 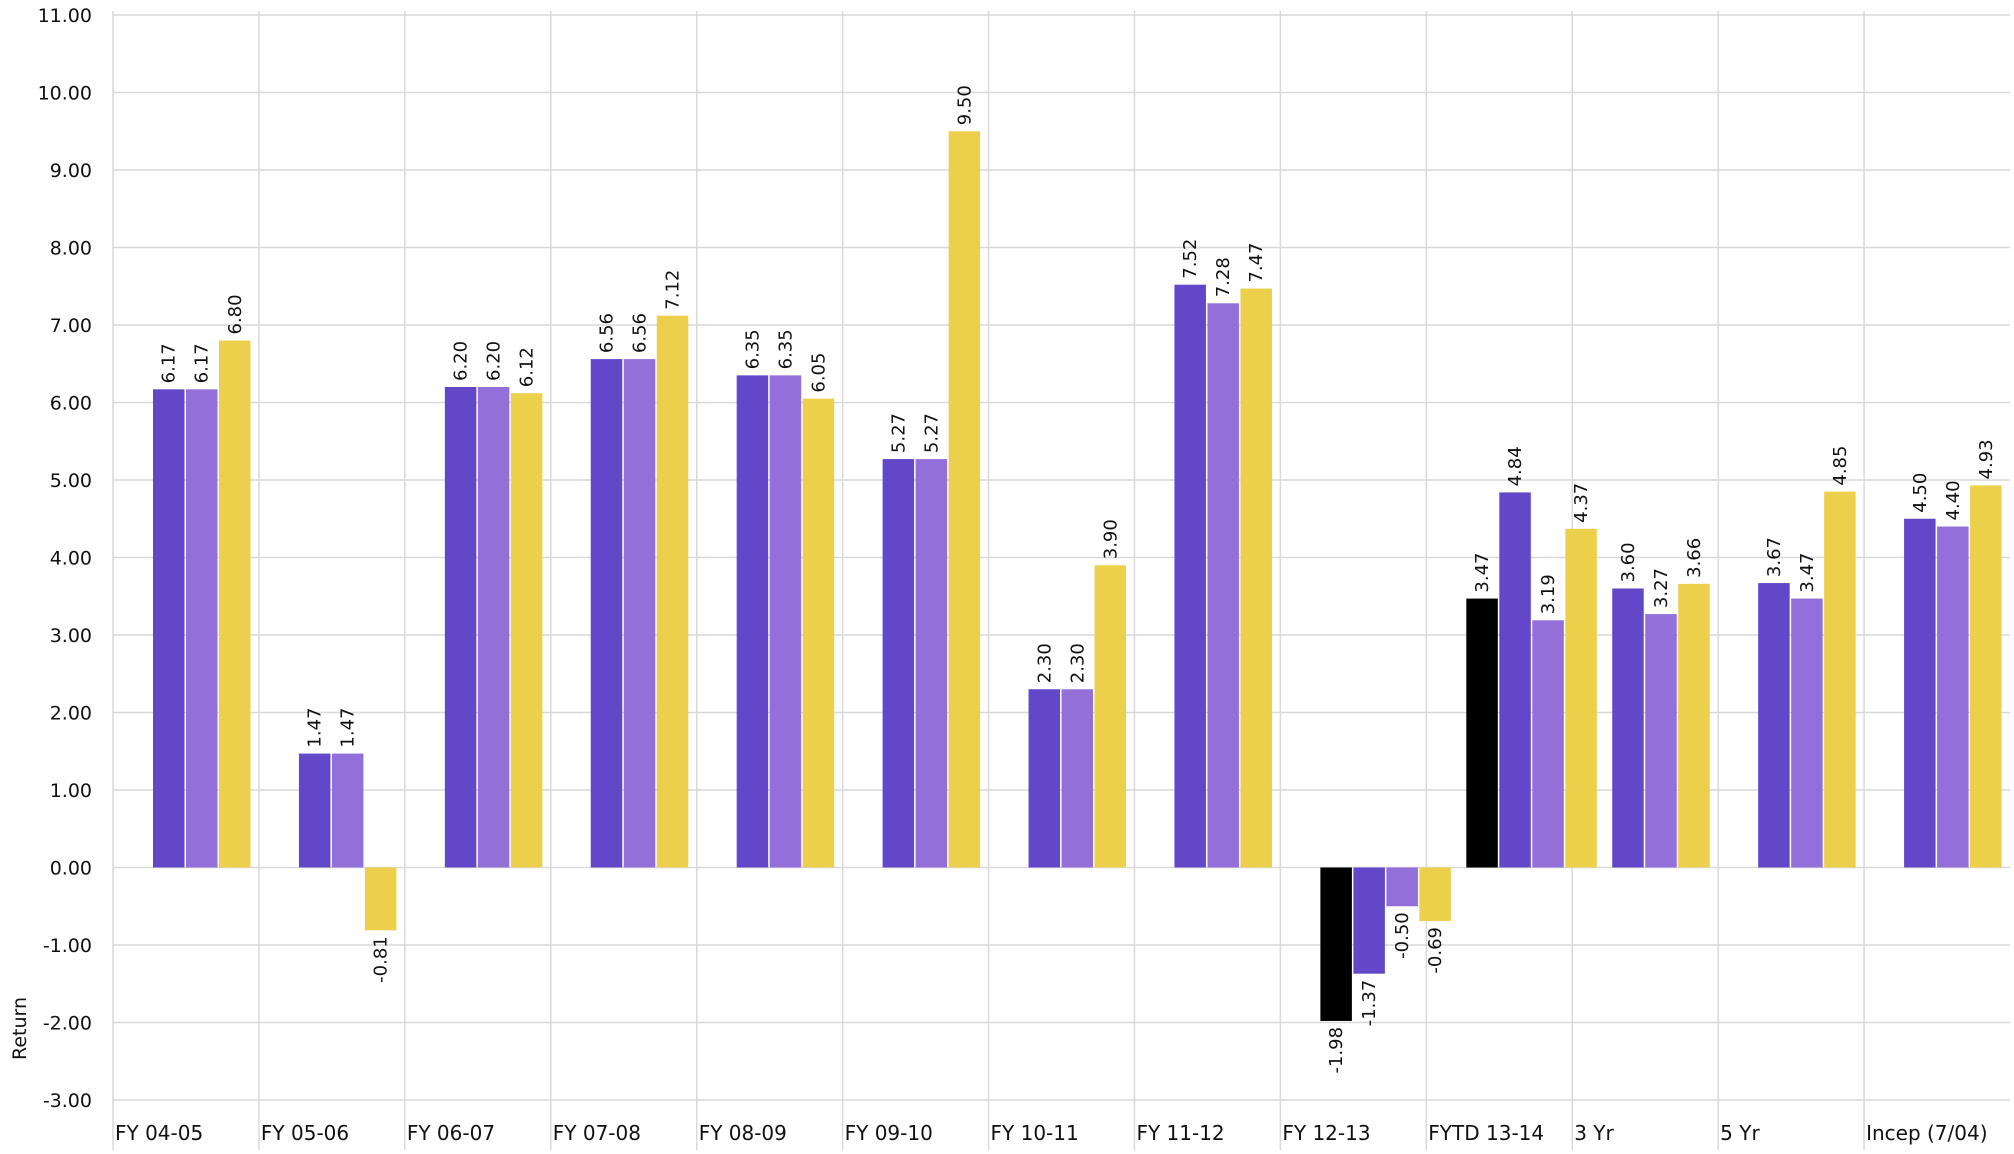 I want to click on x-category-label: FY 07-08, so click(x=597, y=1133).